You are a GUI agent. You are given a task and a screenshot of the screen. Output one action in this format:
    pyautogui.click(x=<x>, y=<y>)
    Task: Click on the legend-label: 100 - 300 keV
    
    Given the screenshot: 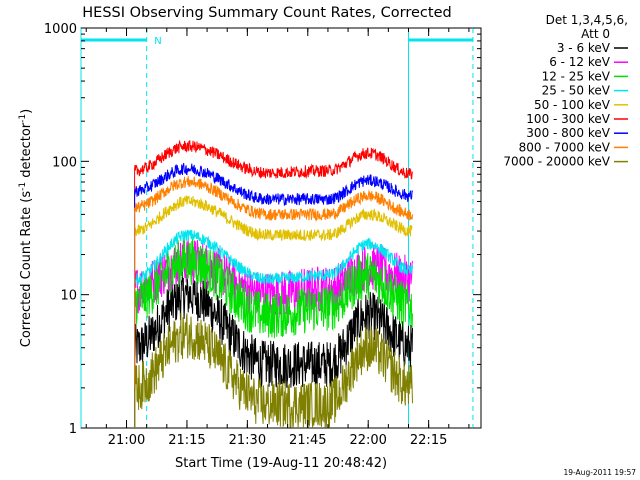 What is the action you would take?
    pyautogui.click(x=568, y=119)
    